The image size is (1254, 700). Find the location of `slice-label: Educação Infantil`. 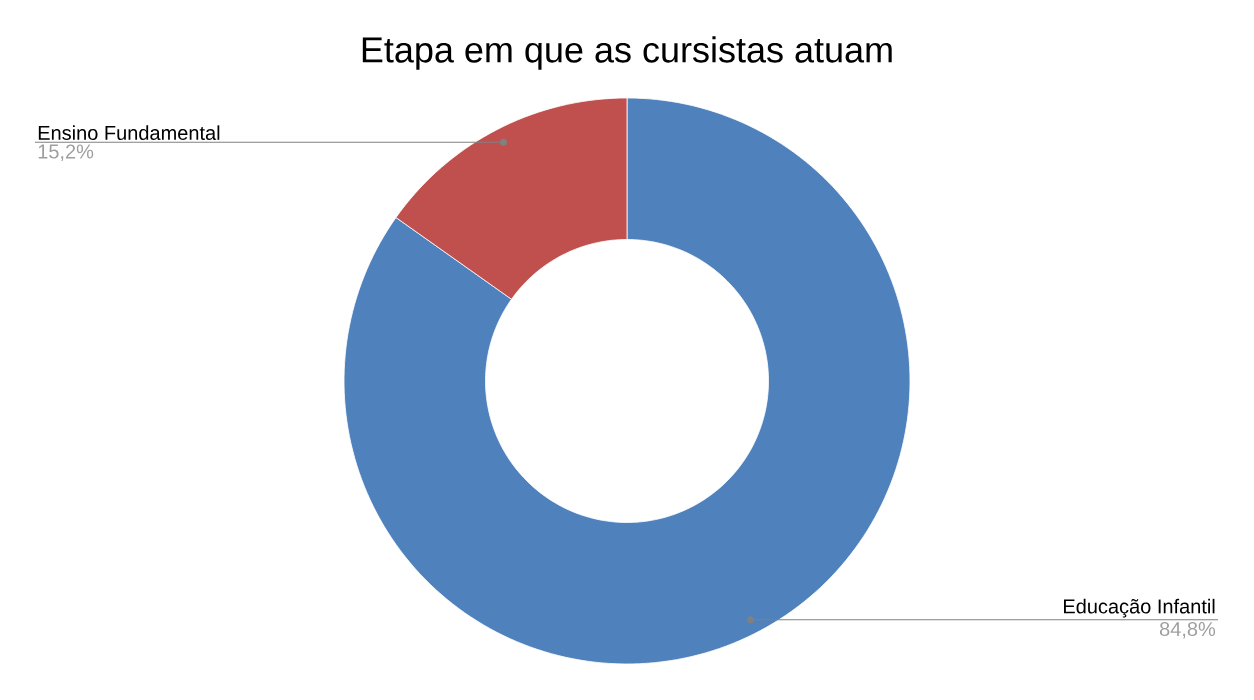

slice-label: Educação Infantil is located at coordinates (1139, 608).